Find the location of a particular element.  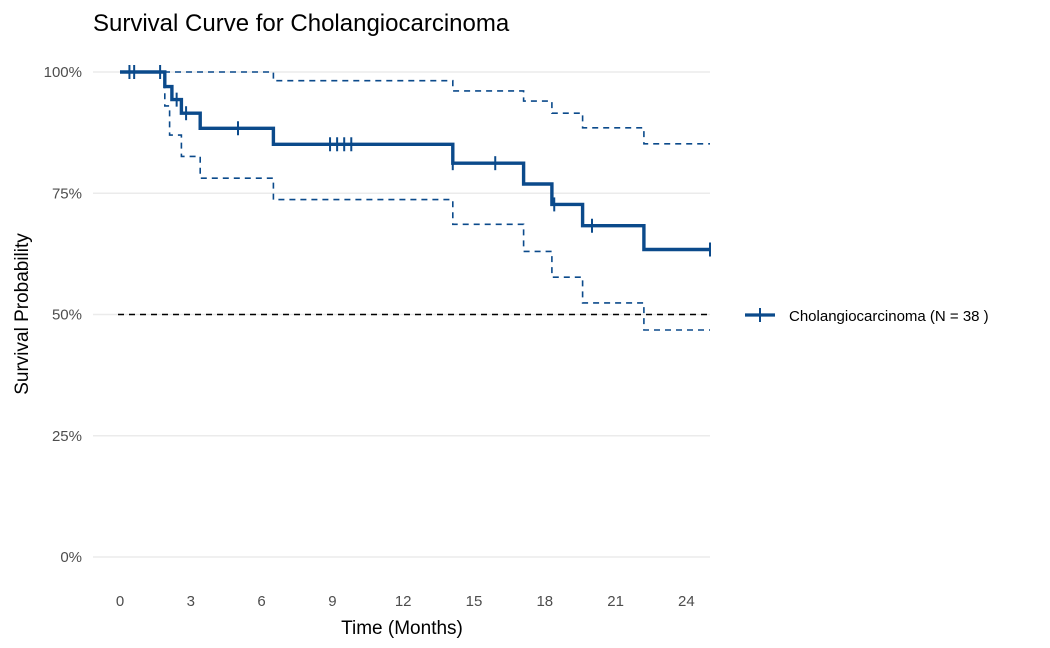

y-tick-label: 50% is located at coordinates (67, 315).